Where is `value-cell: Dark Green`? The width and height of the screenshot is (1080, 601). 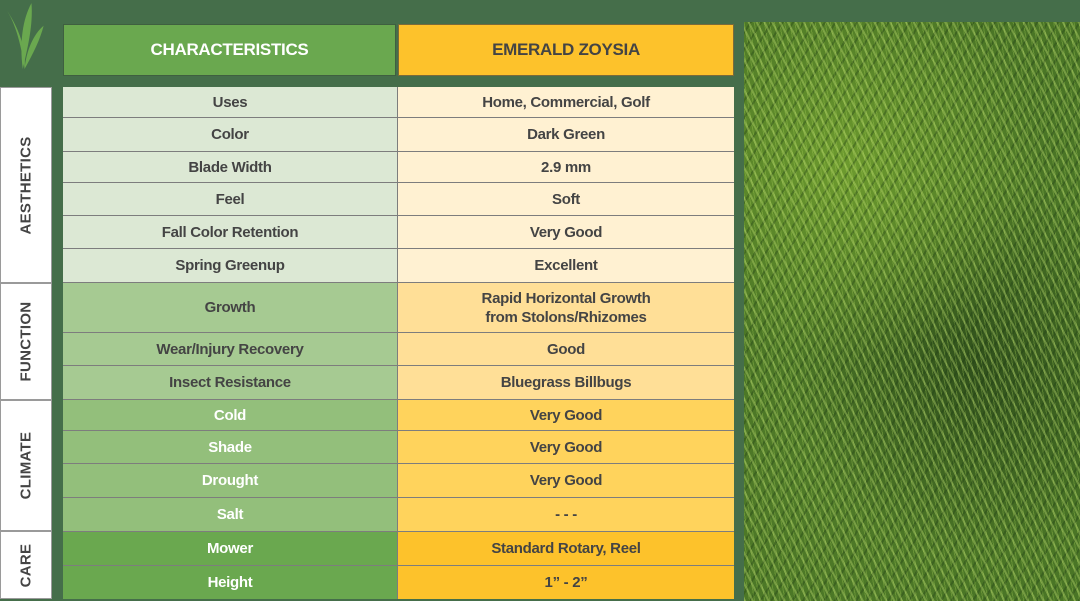
value-cell: Dark Green is located at coordinates (566, 135).